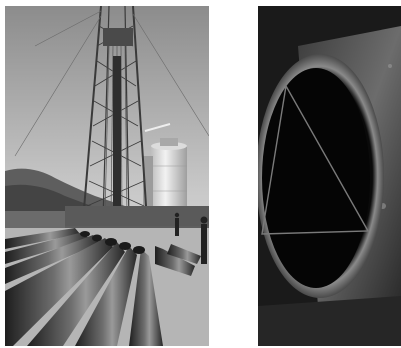  I want to click on triangle-marking, so click(315, 159).